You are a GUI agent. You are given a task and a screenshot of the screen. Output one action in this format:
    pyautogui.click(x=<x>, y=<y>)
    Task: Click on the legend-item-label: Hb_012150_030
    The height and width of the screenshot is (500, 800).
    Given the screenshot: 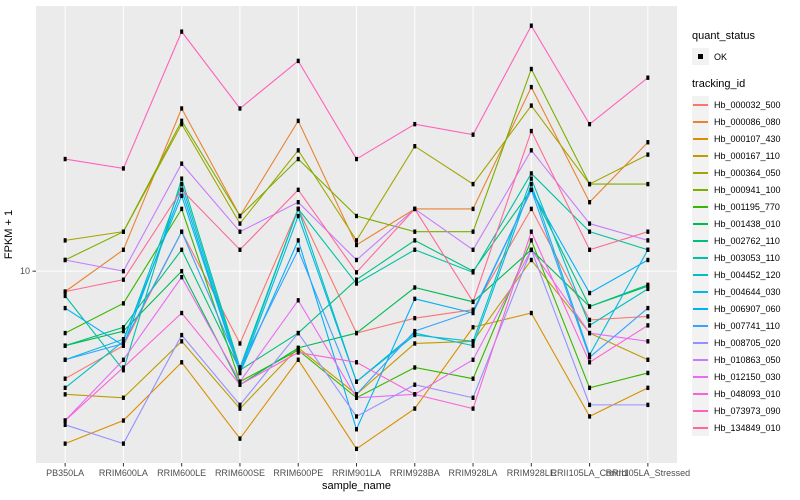 What is the action you would take?
    pyautogui.click(x=747, y=376)
    